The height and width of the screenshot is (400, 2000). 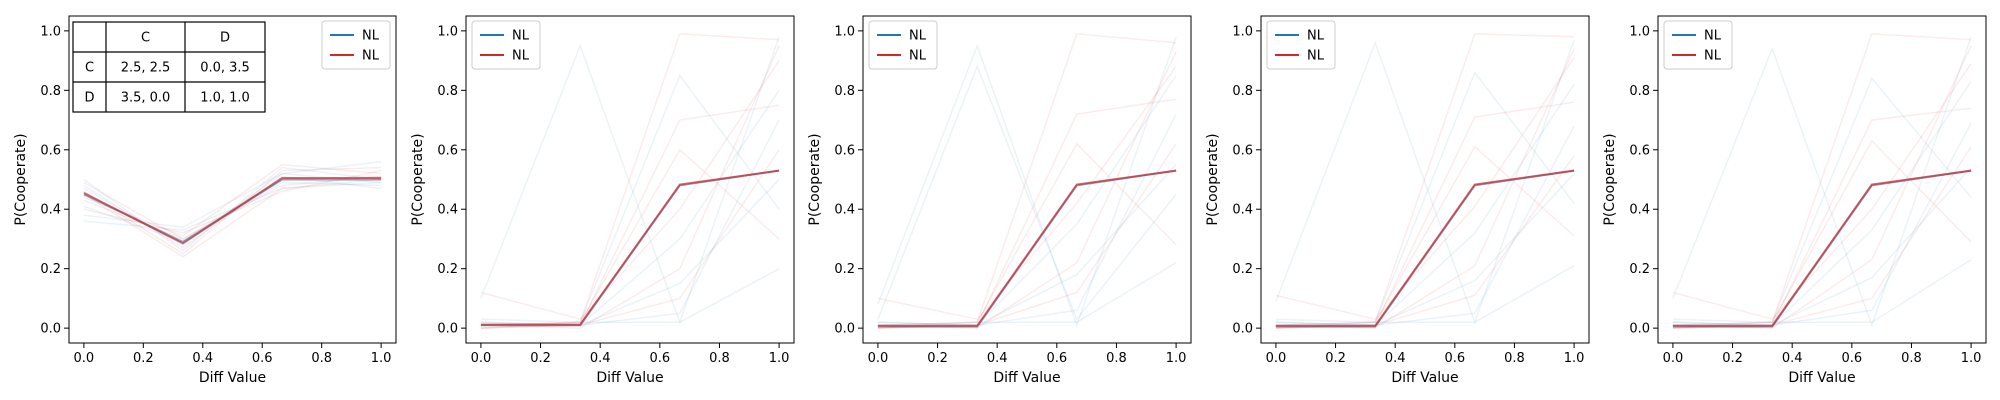 I want to click on table-cell: 2.5, 2.5, so click(x=146, y=68).